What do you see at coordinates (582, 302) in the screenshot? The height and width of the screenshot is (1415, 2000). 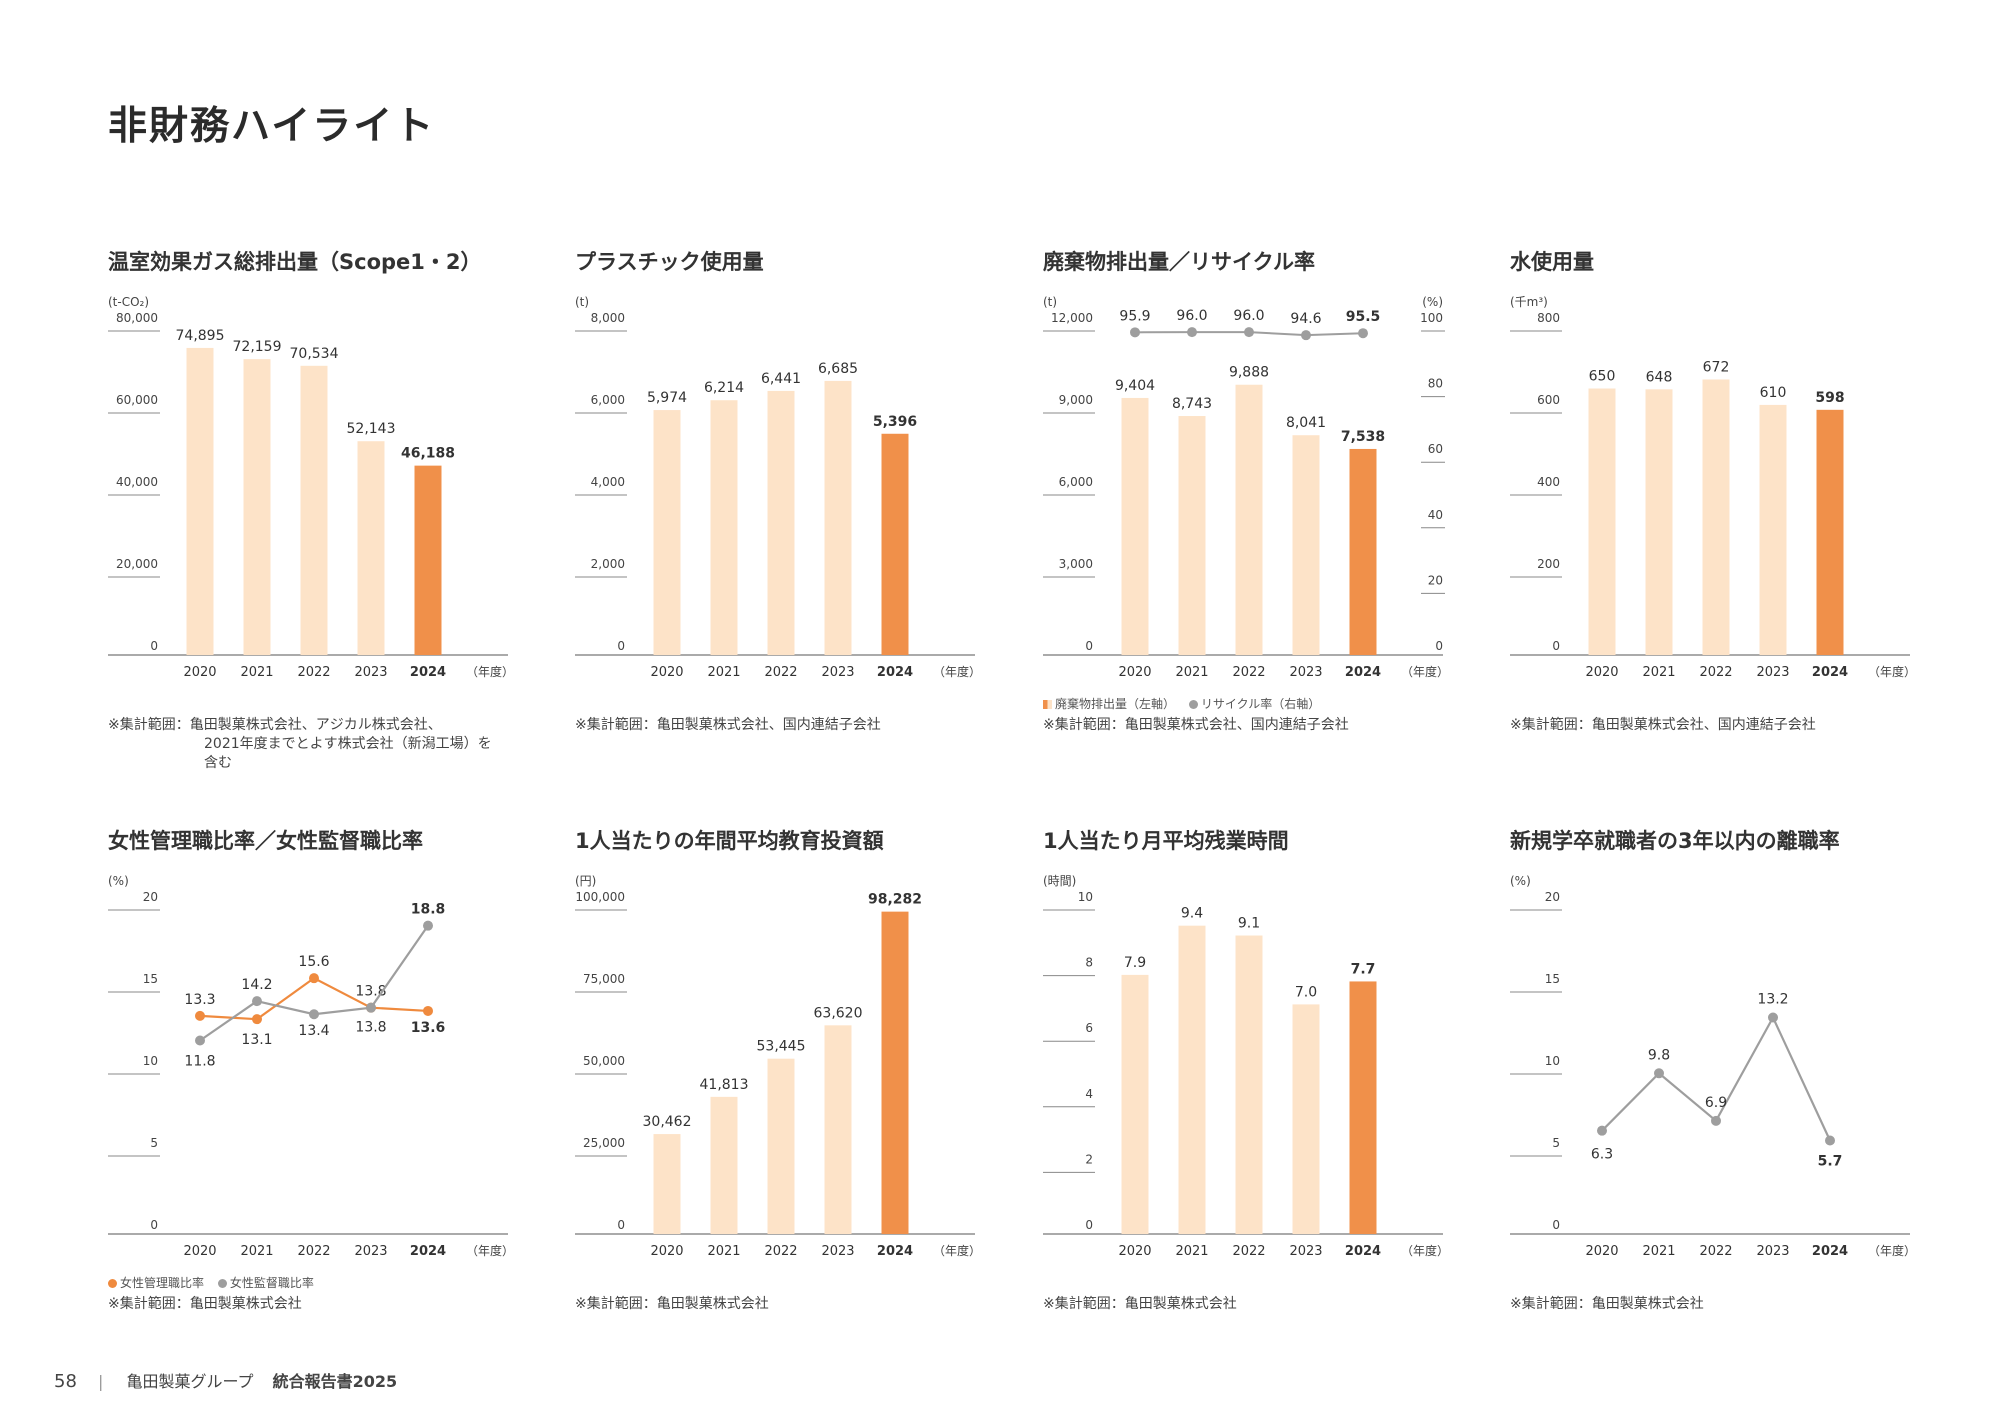 I see `y-axis-unit: (t)` at bounding box center [582, 302].